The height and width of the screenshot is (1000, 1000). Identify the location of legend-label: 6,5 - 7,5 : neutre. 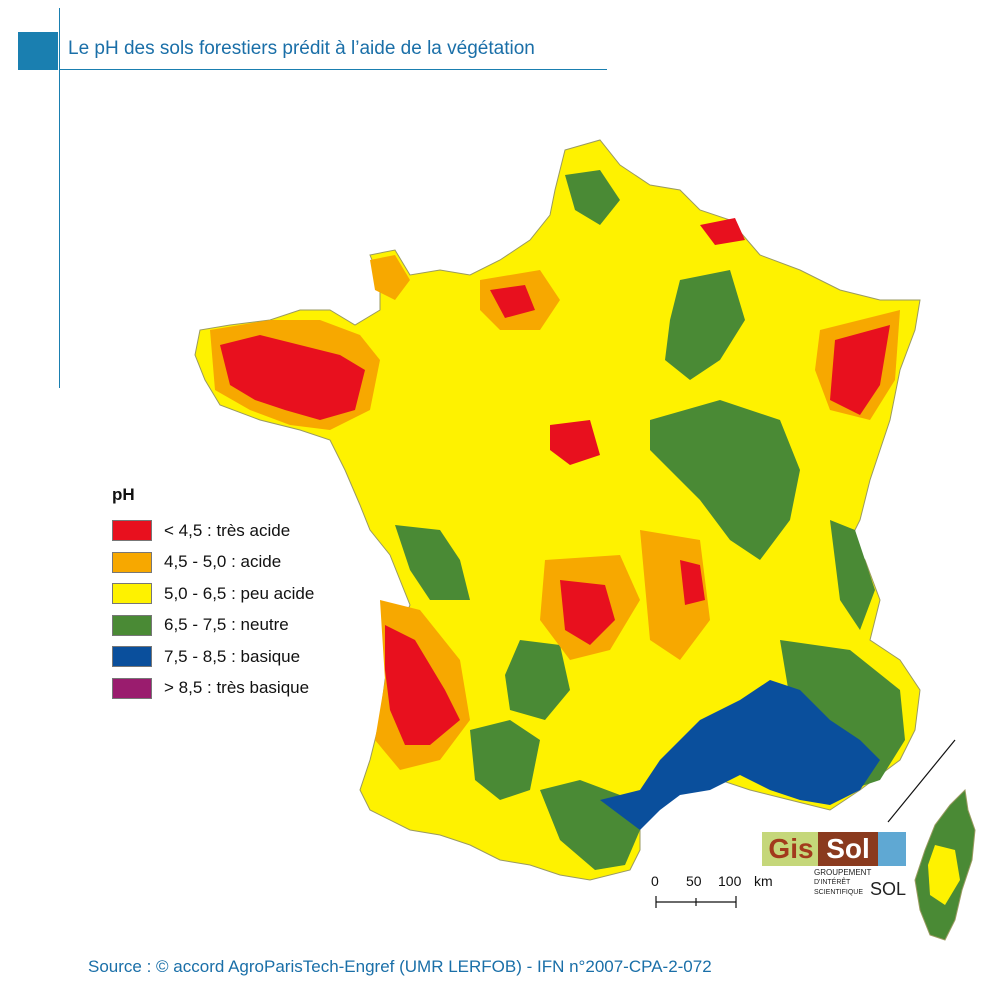
(226, 625).